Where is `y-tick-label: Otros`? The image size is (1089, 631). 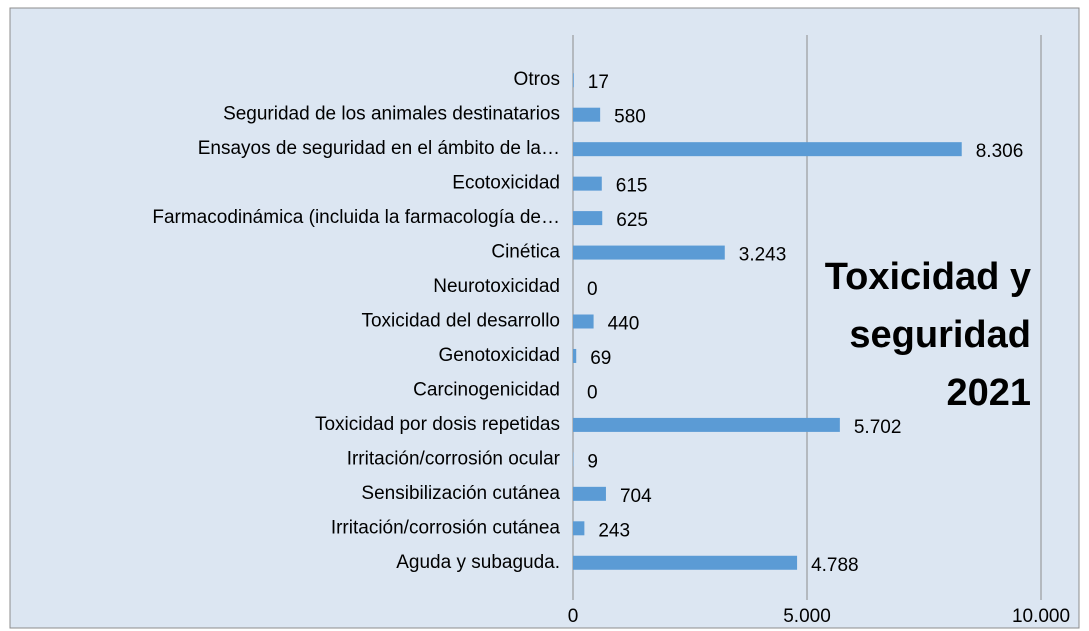
y-tick-label: Otros is located at coordinates (537, 79).